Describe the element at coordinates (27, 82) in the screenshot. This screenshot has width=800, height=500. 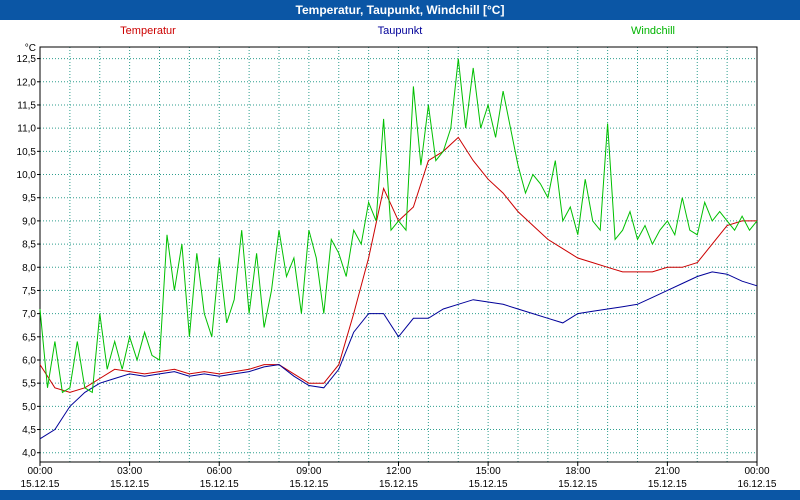
I see `svg-text: 12,0` at that location.